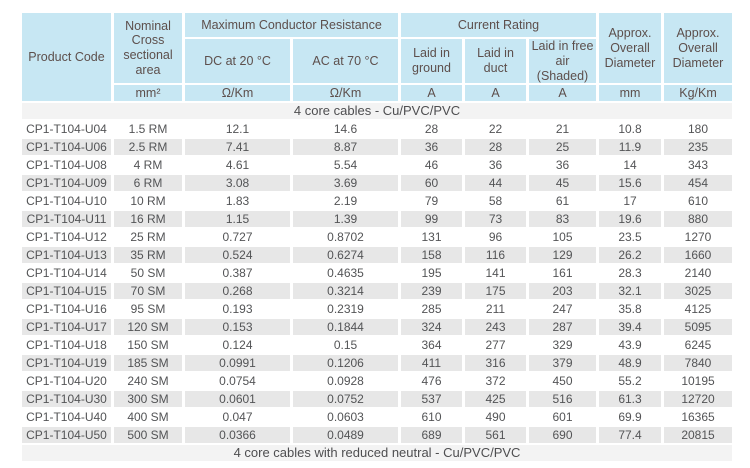 This screenshot has height=468, width=750. What do you see at coordinates (431, 183) in the screenshot?
I see `cell: 60` at bounding box center [431, 183].